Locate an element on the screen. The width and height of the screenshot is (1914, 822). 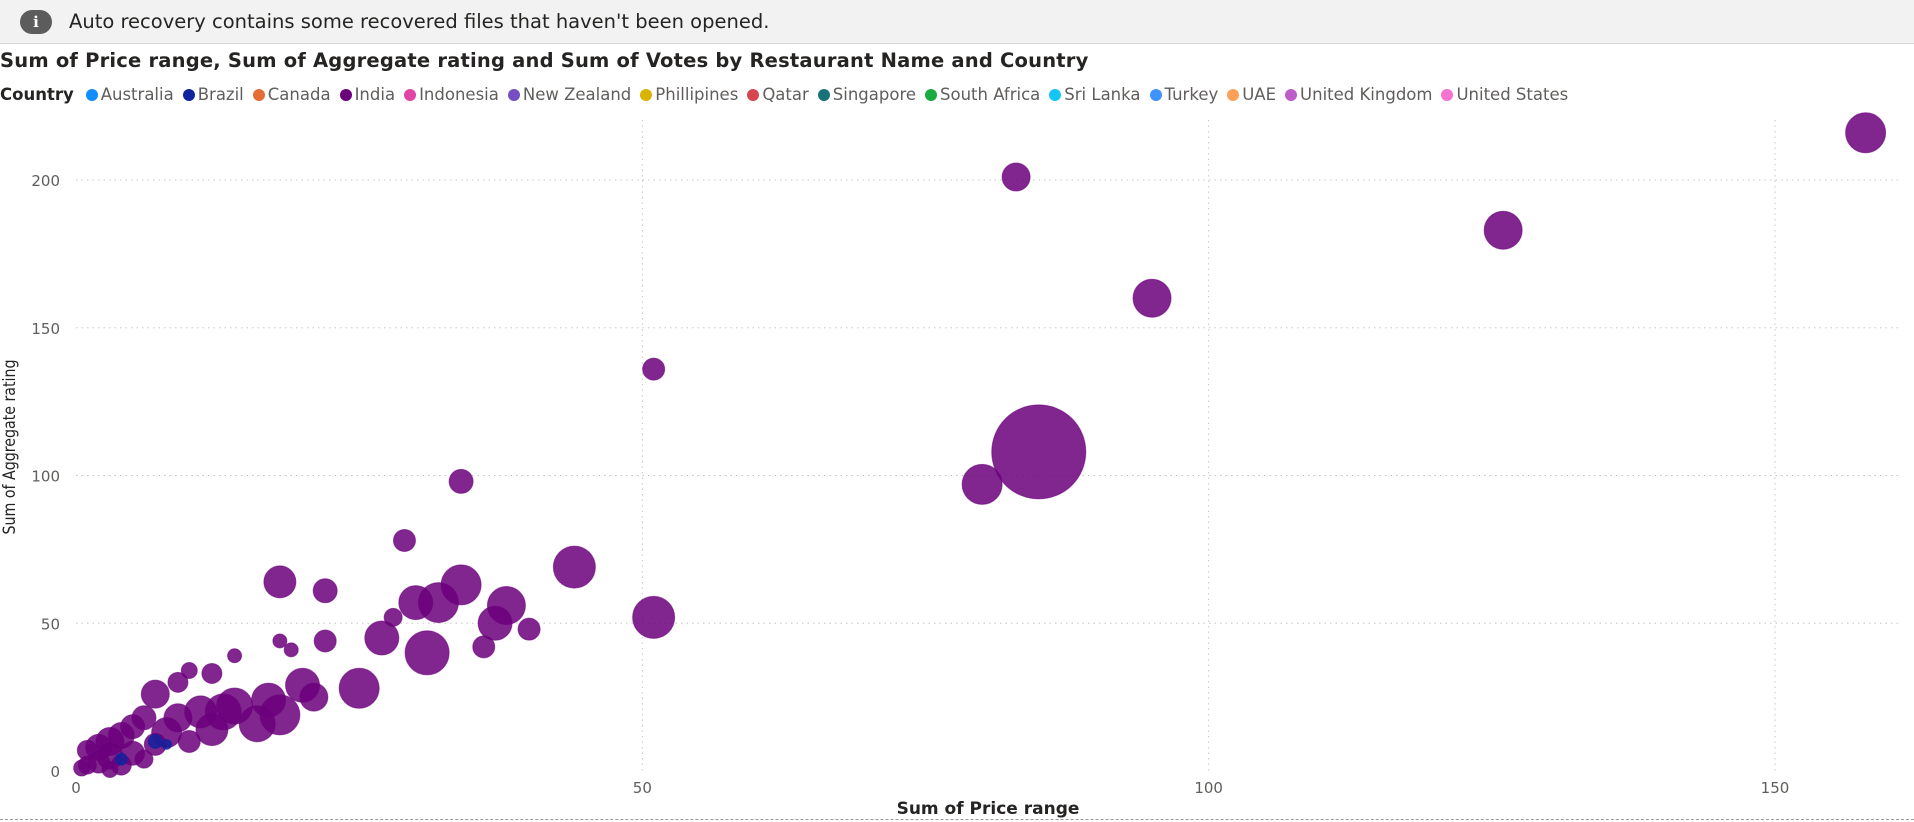
y-tick-label: 50 is located at coordinates (50, 624).